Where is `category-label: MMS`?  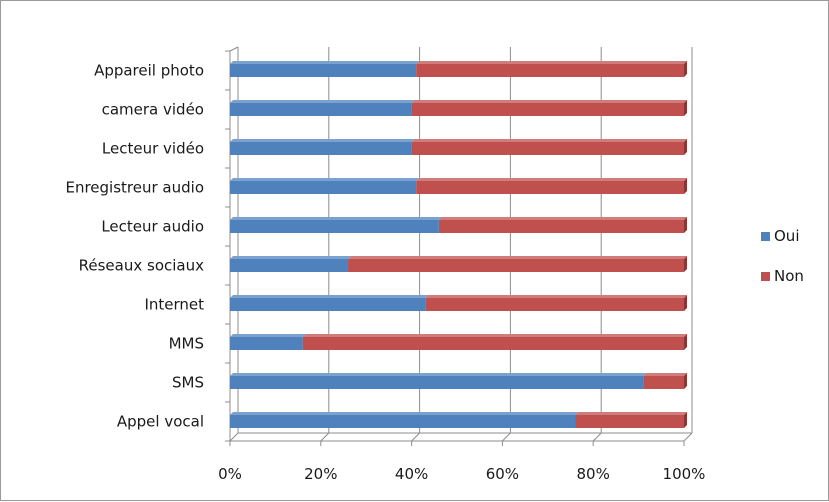 category-label: MMS is located at coordinates (186, 344).